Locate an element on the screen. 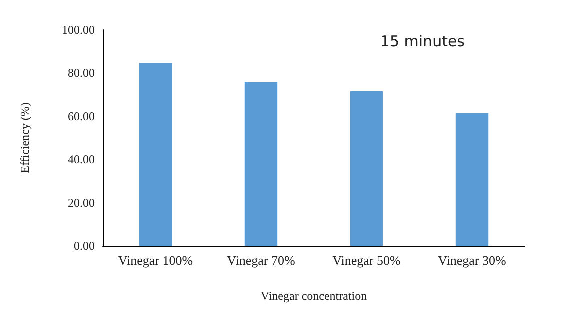  y-tick-label: 40.00 is located at coordinates (81, 159).